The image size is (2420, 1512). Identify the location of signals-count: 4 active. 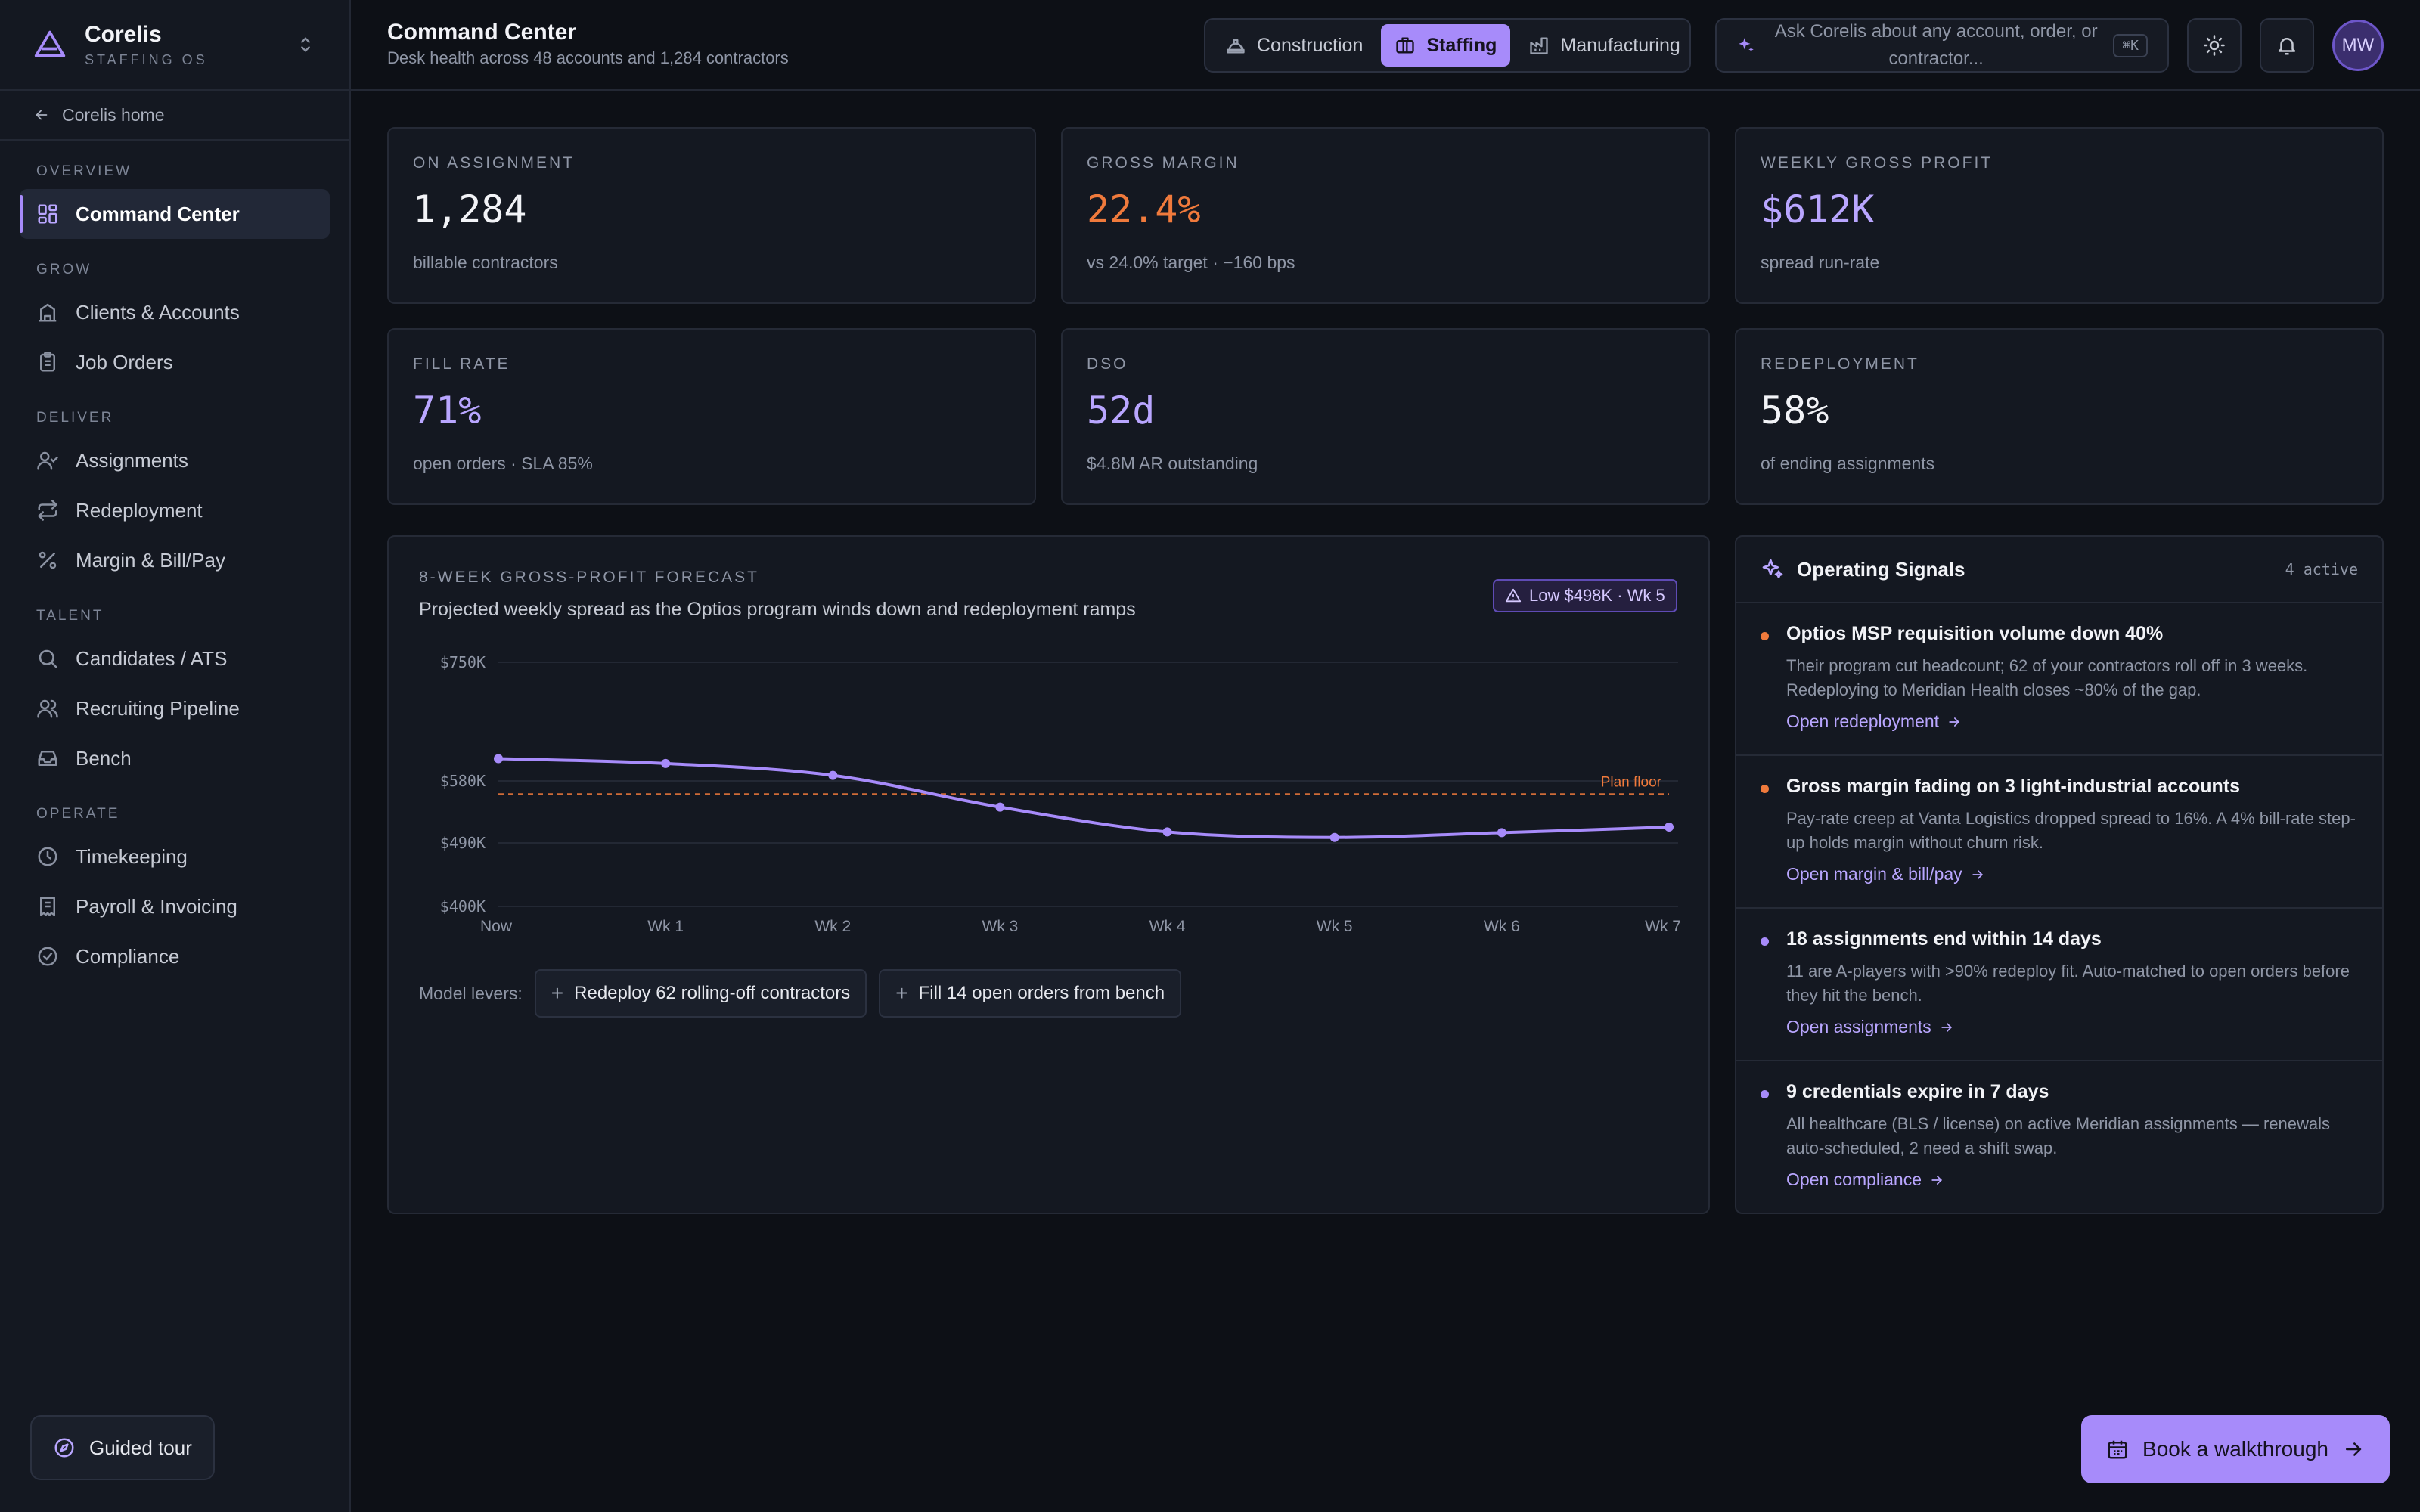
(2321, 569).